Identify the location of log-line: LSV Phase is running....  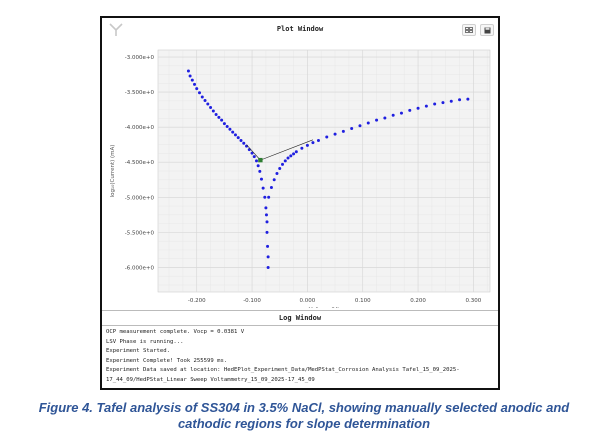
(145, 341).